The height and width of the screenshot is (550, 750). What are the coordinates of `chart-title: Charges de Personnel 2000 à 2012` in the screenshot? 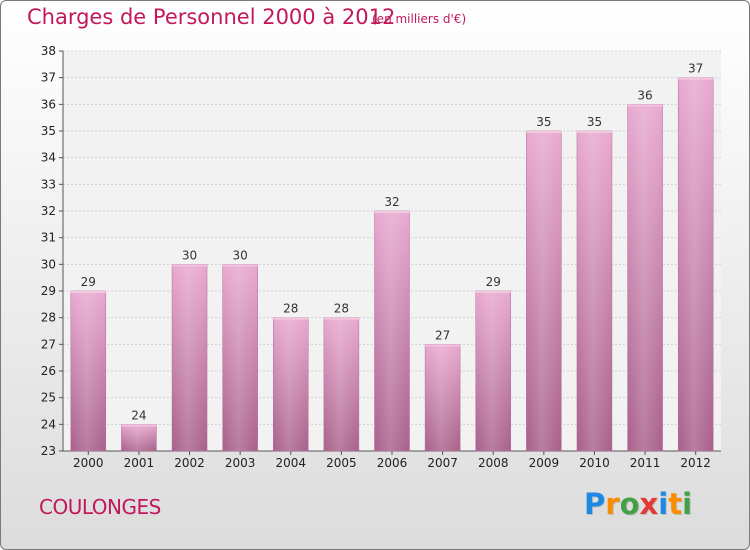 It's located at (211, 17).